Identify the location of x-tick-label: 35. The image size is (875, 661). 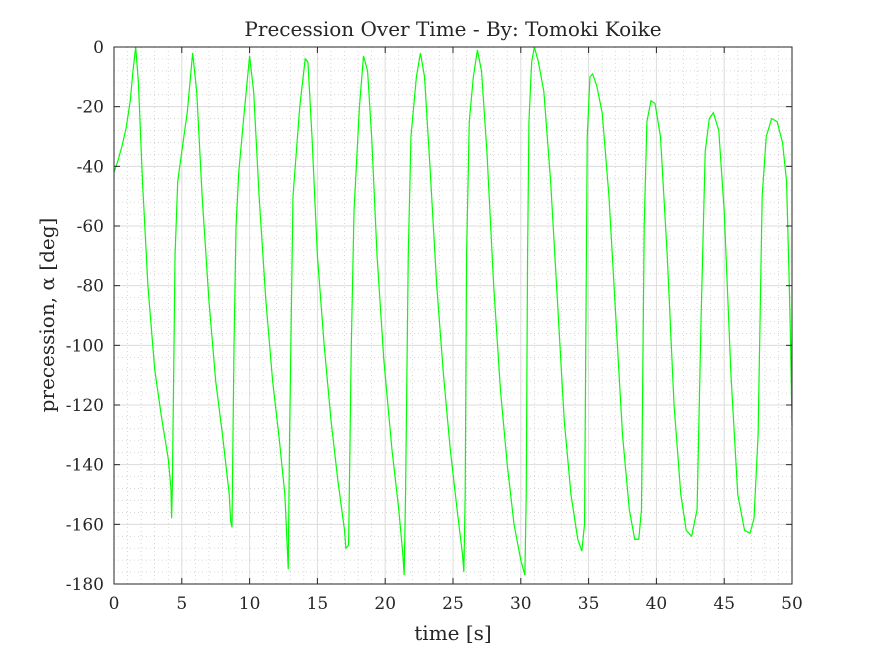
(589, 604).